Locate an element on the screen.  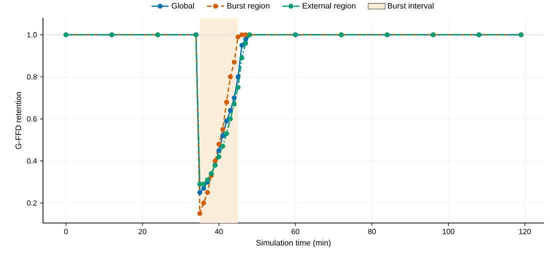
x-axis-title: Simulation time (min) is located at coordinates (293, 244).